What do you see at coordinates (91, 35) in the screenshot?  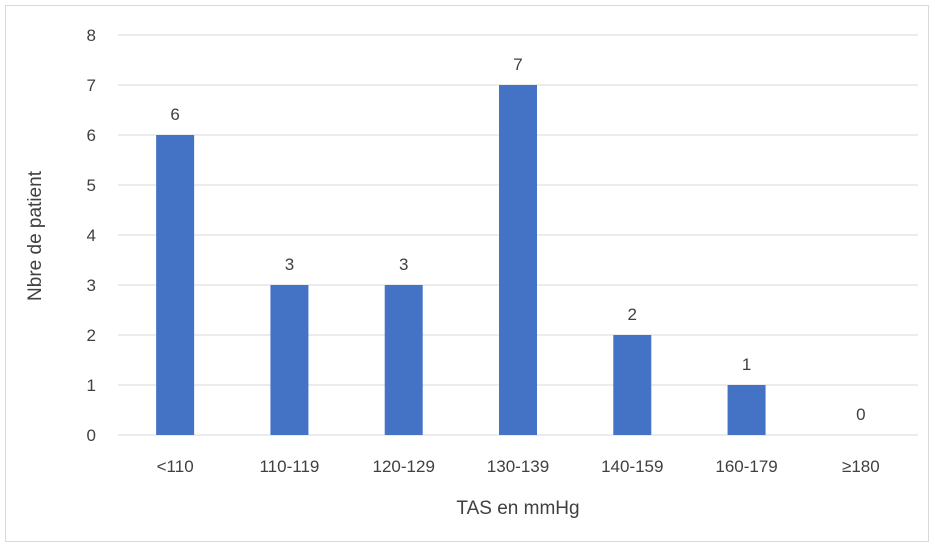 I see `y-tick-label: 8` at bounding box center [91, 35].